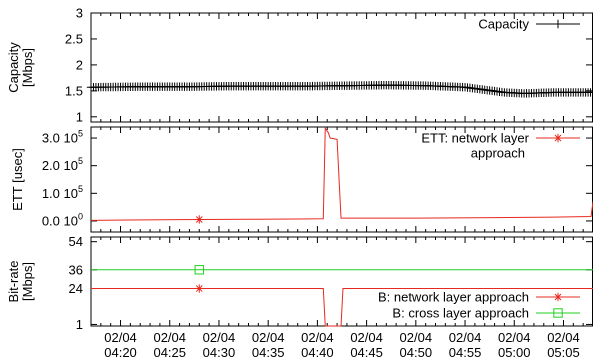 The image size is (593, 362). I want to click on legend-label: B: cross layer approach, so click(460, 313).